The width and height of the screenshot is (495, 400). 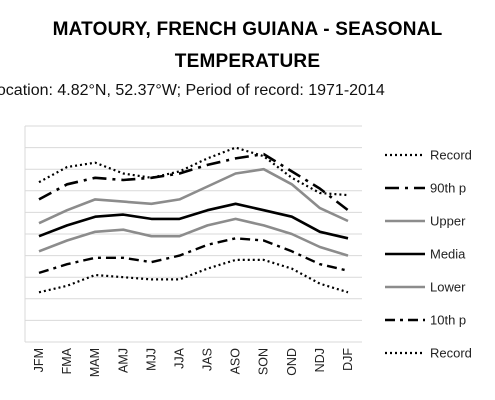 What do you see at coordinates (179, 358) in the screenshot?
I see `x-tick-label: JJA` at bounding box center [179, 358].